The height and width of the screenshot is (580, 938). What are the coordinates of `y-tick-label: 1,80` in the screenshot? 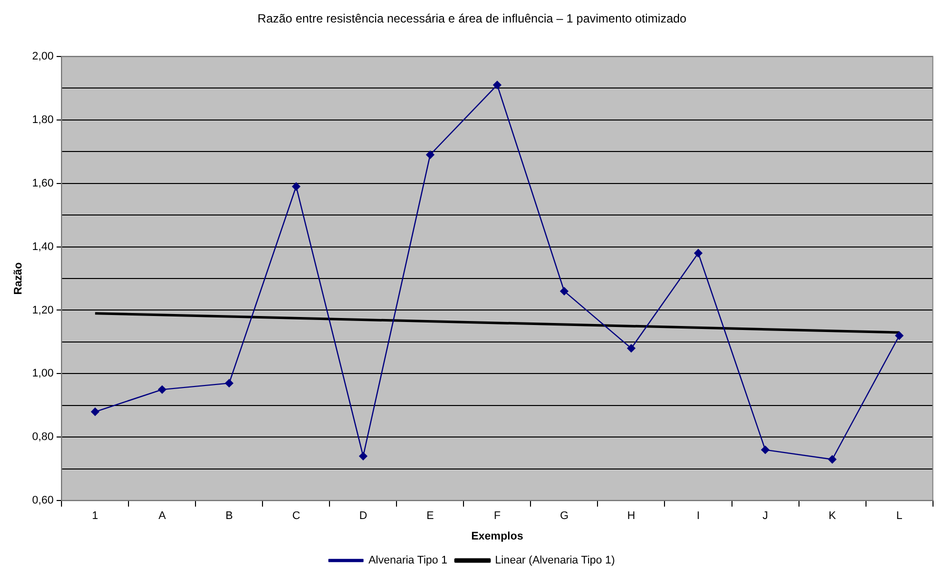 It's located at (43, 120).